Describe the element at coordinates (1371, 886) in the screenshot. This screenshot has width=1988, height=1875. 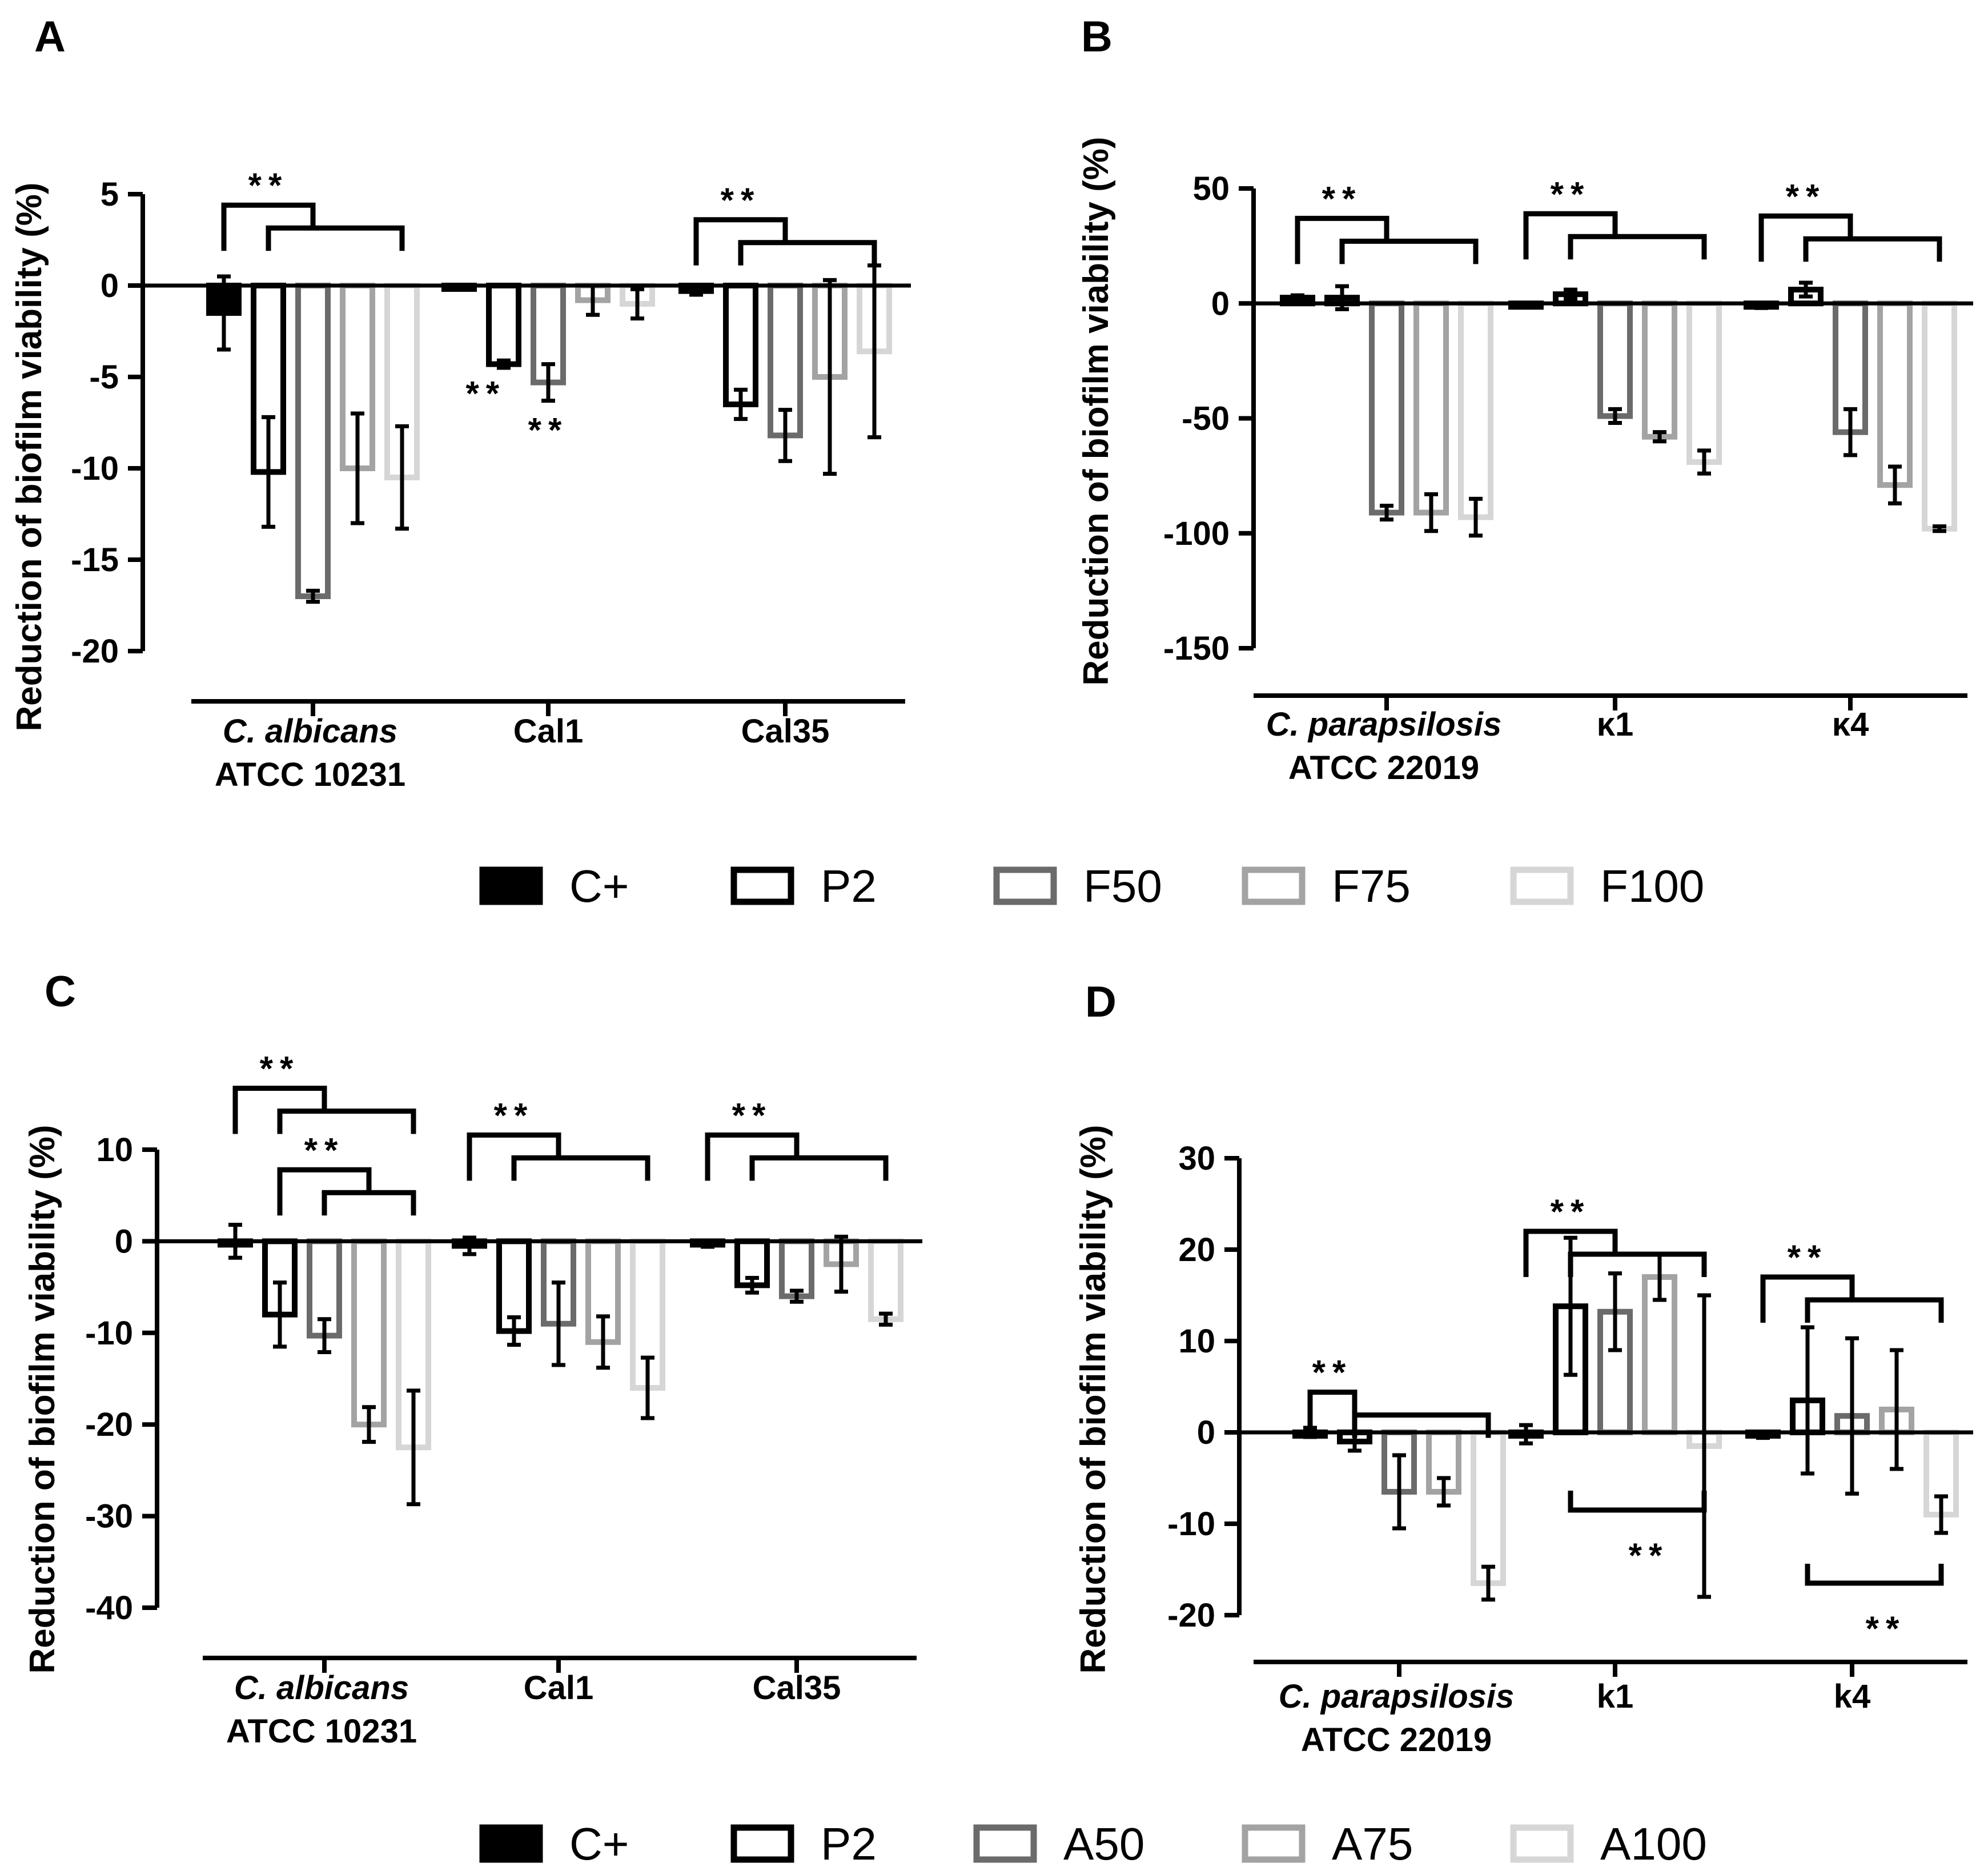
I see `legend-label: F75` at that location.